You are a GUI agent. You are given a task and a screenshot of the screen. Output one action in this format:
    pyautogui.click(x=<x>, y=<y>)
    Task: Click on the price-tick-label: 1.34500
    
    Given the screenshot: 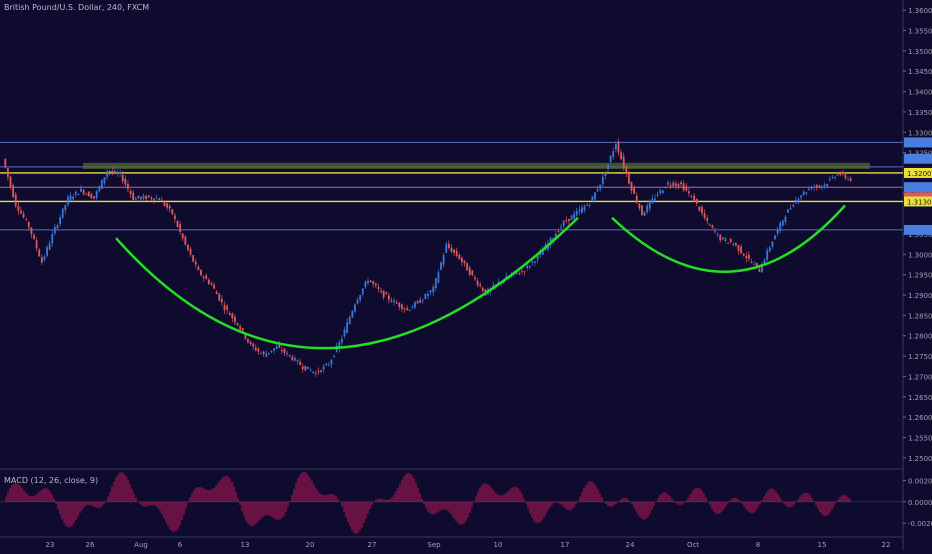 What is the action you would take?
    pyautogui.click(x=920, y=72)
    